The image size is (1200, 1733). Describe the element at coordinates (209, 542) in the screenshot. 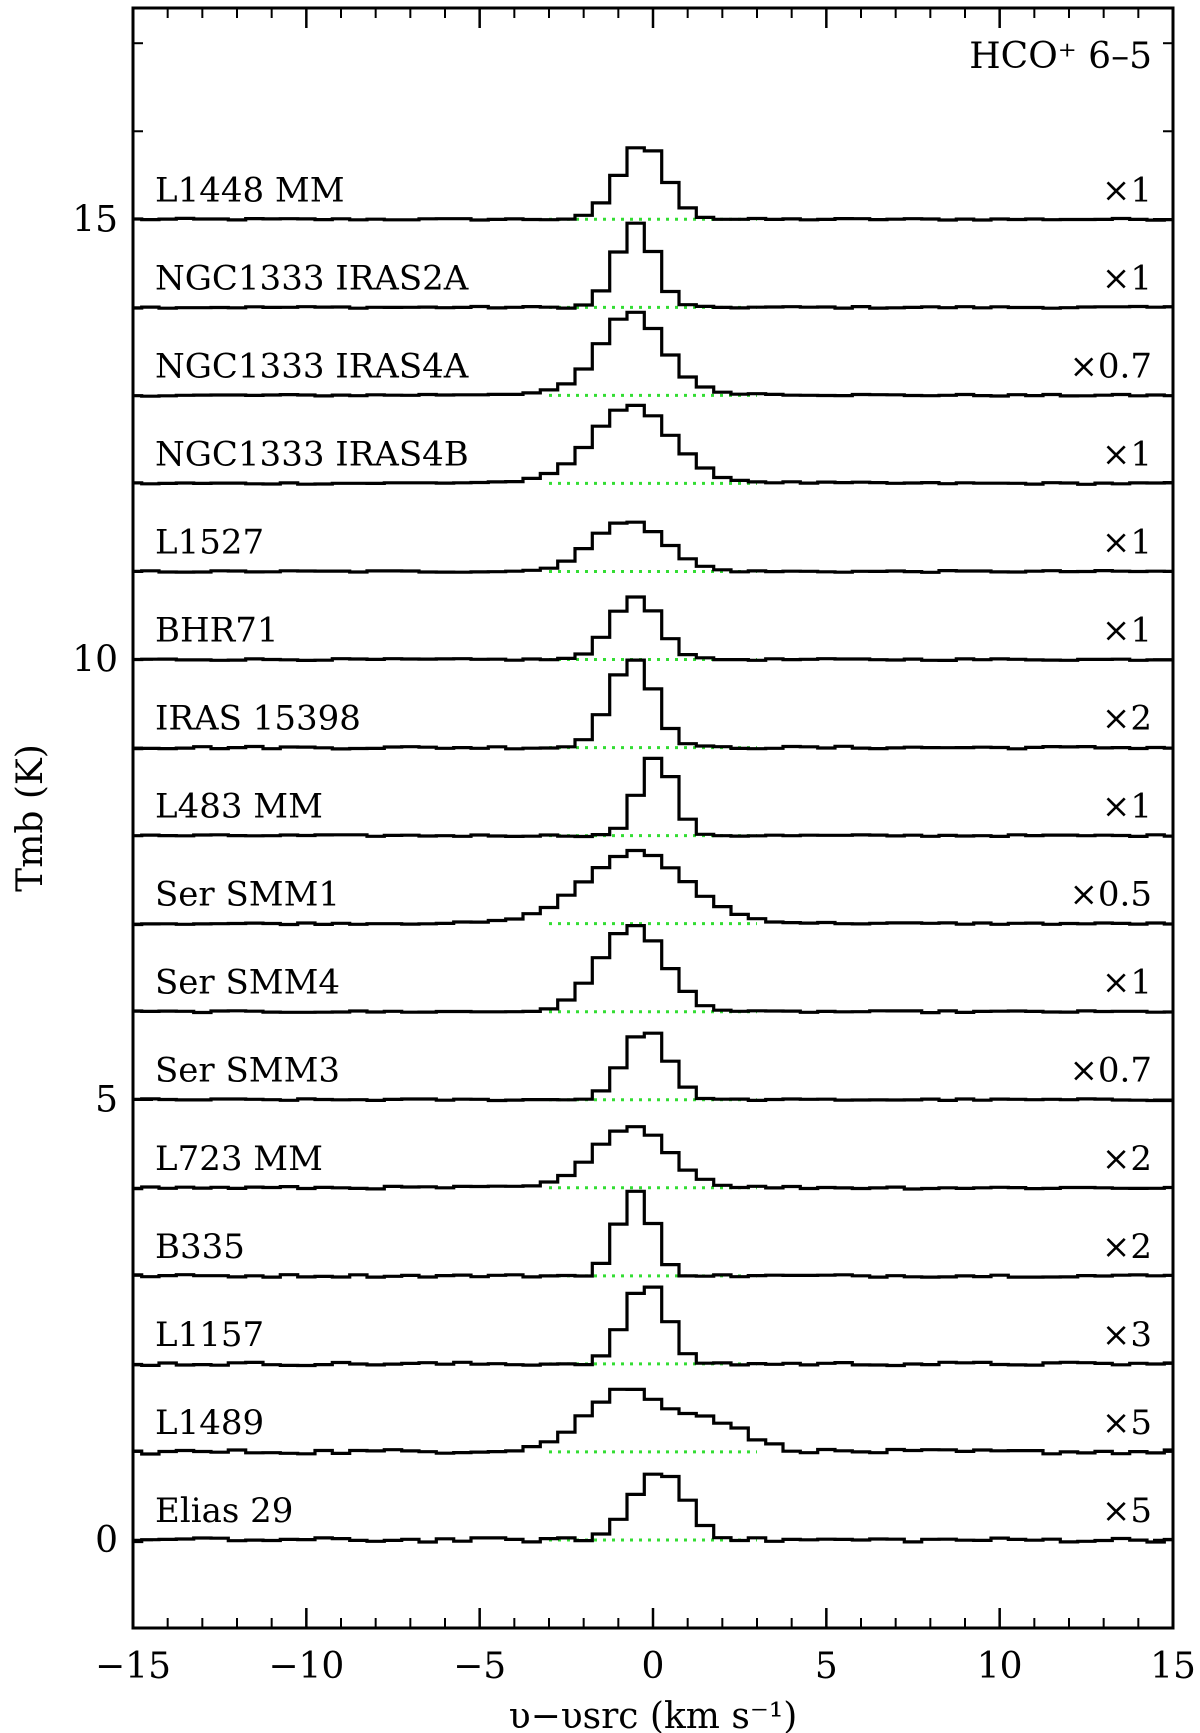

I see `series-name-4: L1527` at that location.